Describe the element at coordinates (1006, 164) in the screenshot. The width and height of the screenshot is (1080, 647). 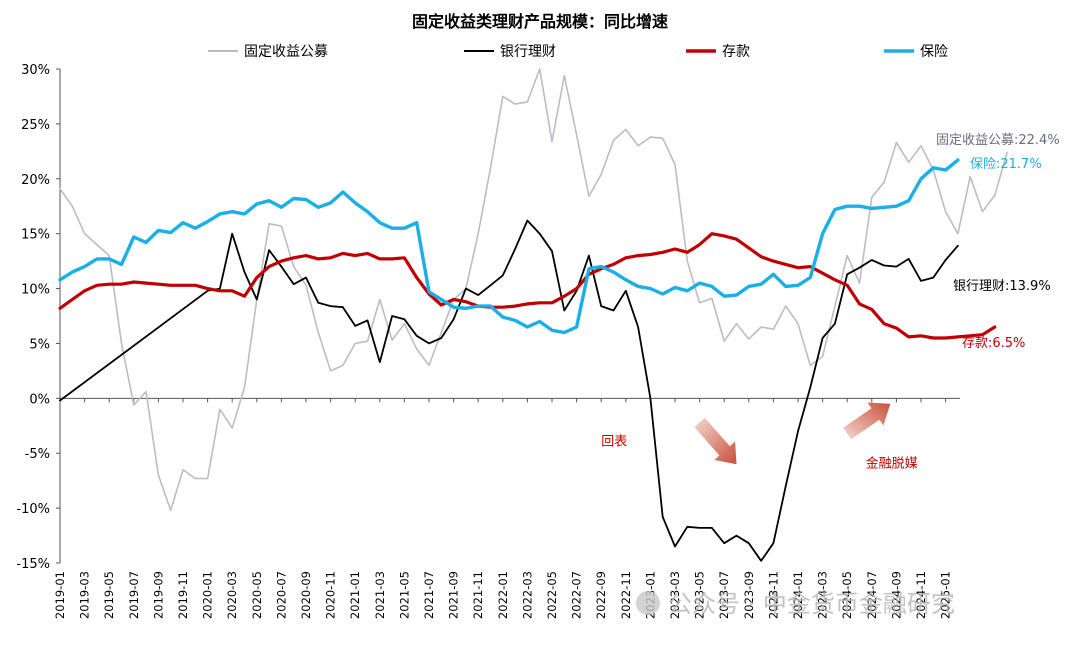
I see `end-label-4: 保险:21.7%` at that location.